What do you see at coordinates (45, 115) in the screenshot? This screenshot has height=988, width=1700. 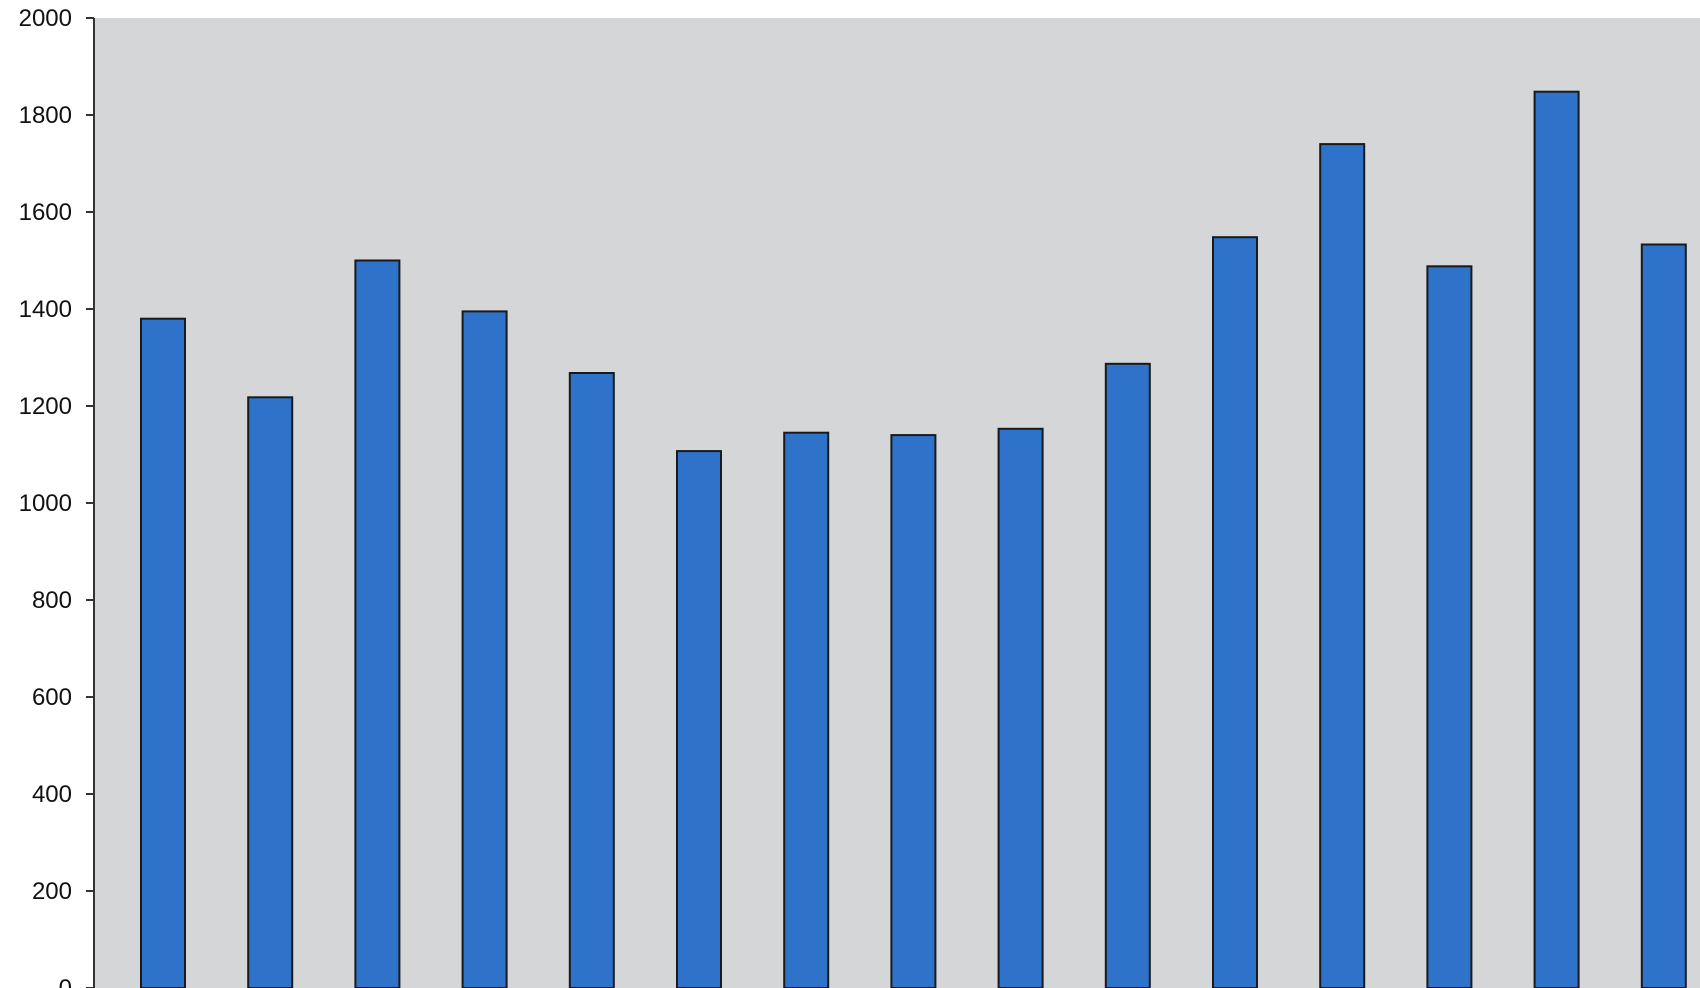 I see `y-tick-label: 1800` at bounding box center [45, 115].